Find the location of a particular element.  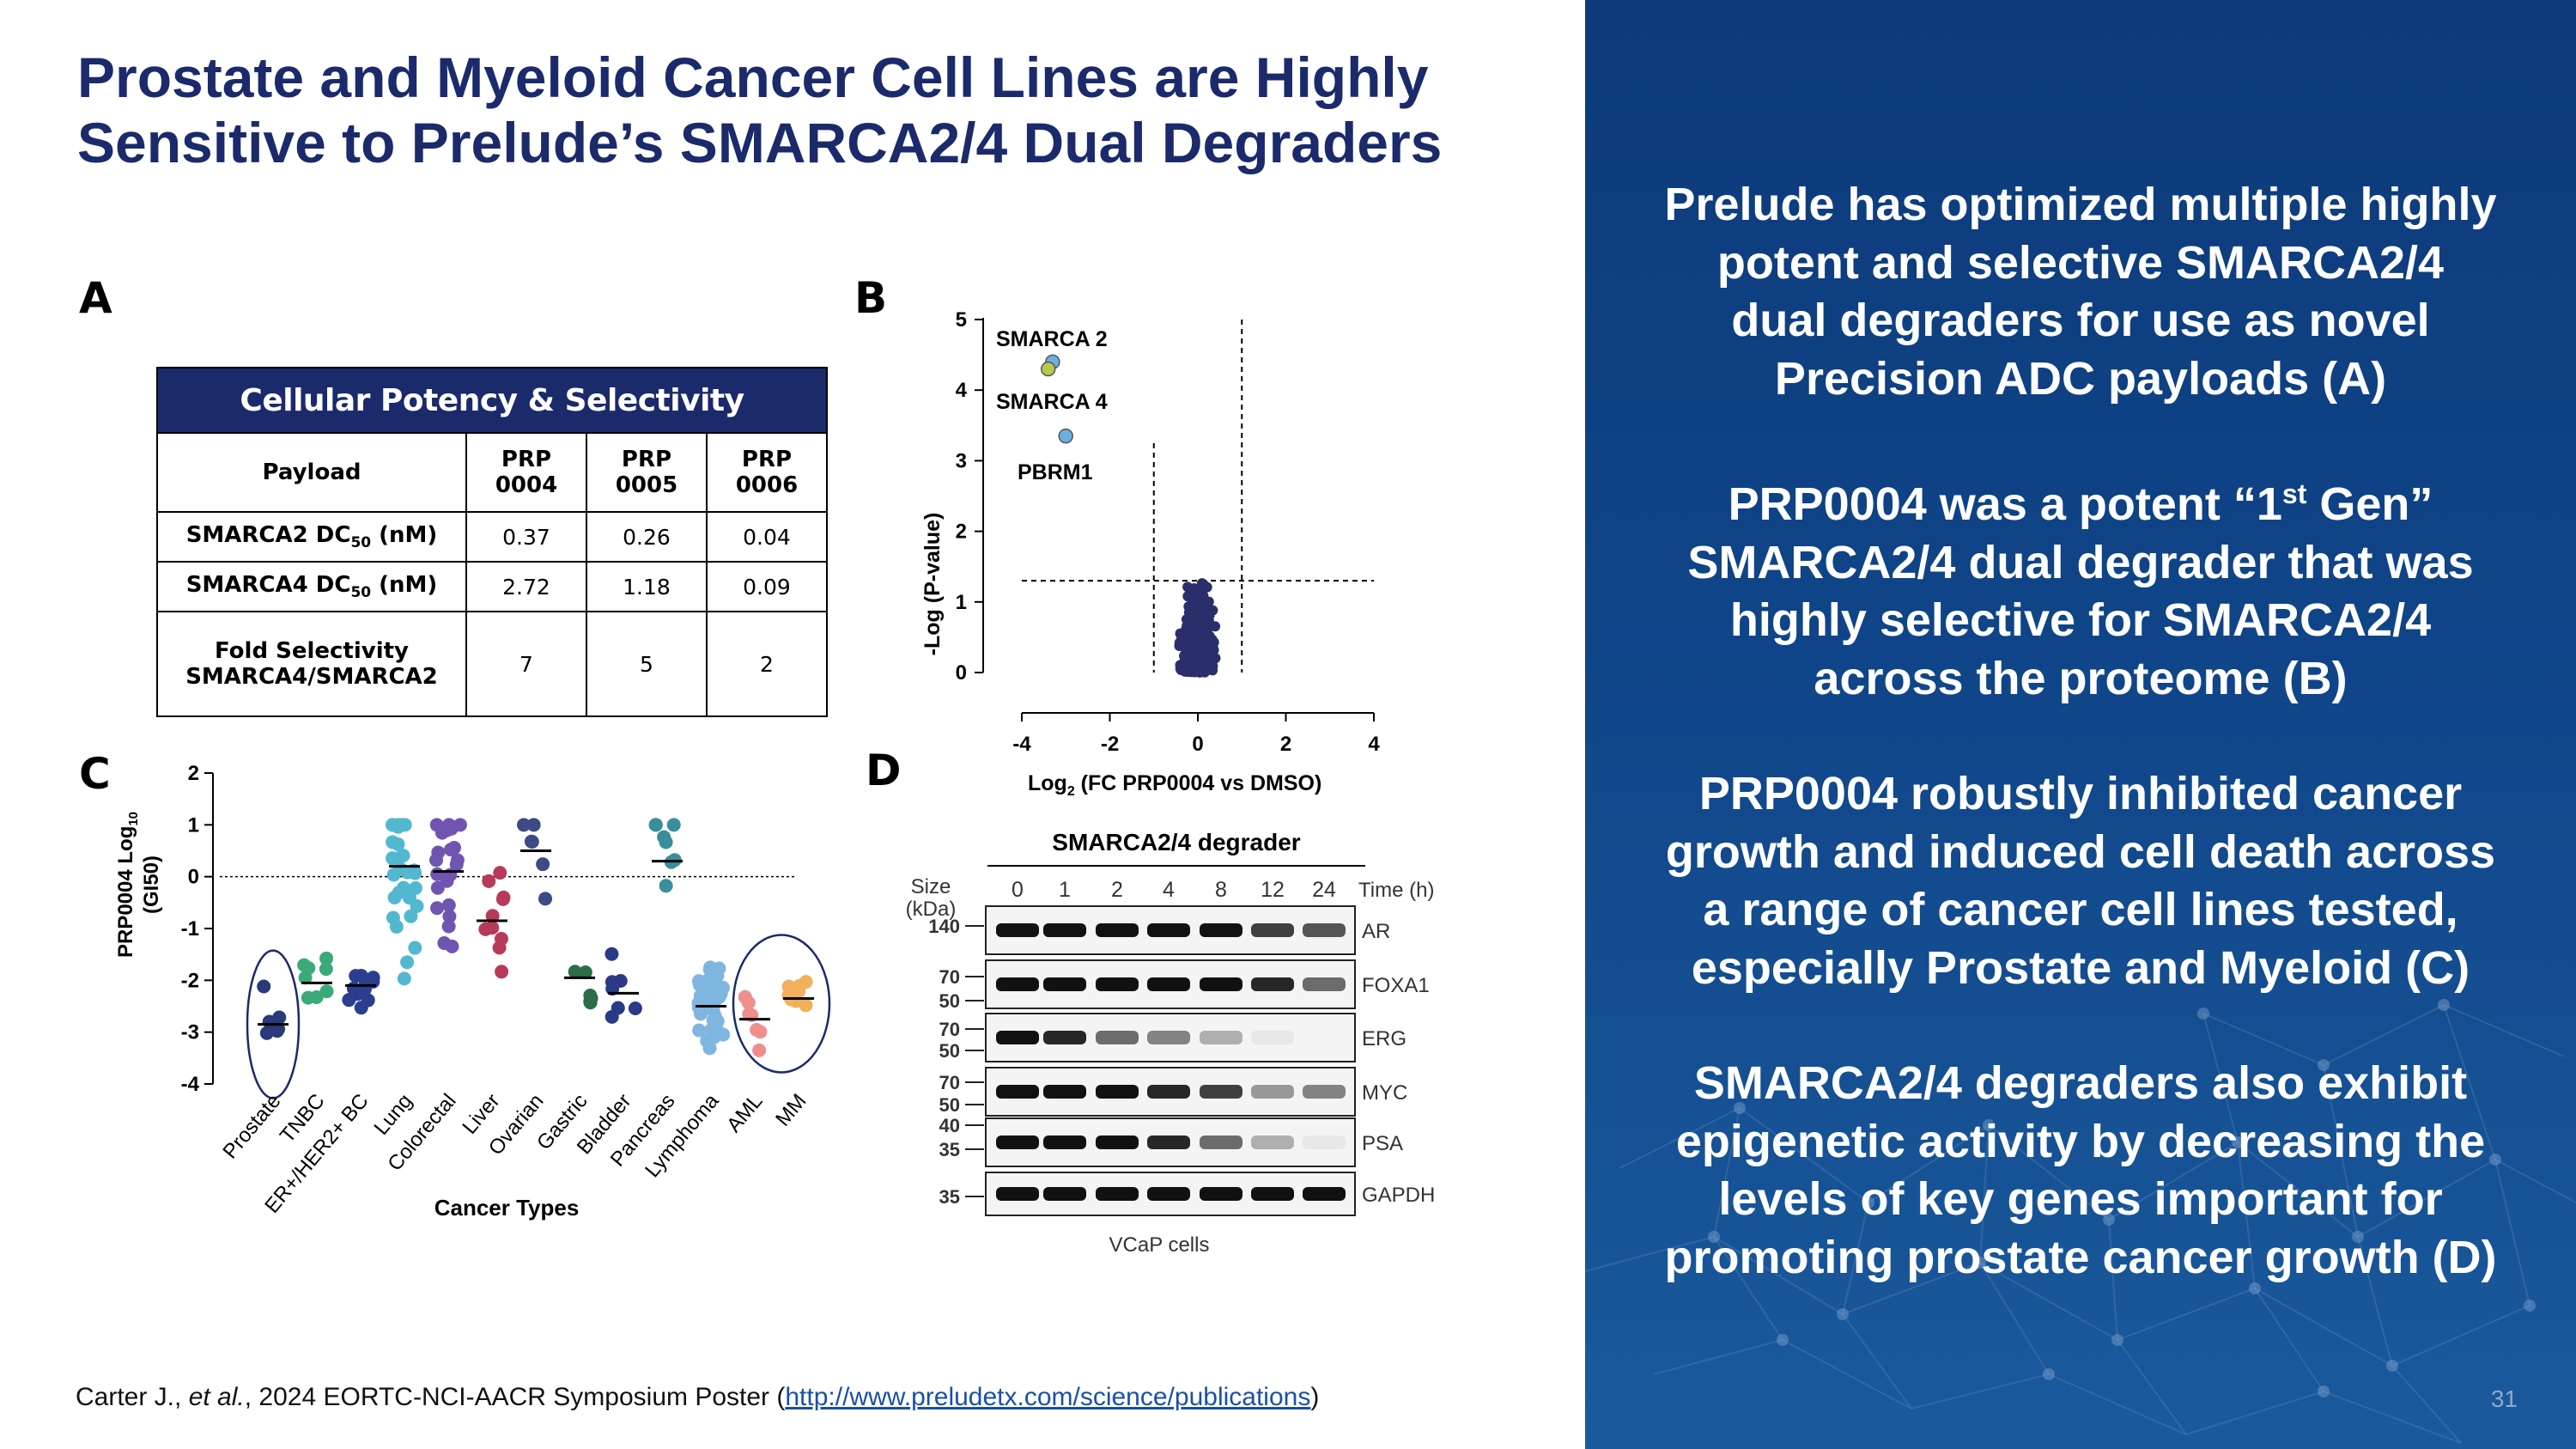

blot-time-label: 2 is located at coordinates (1117, 890).